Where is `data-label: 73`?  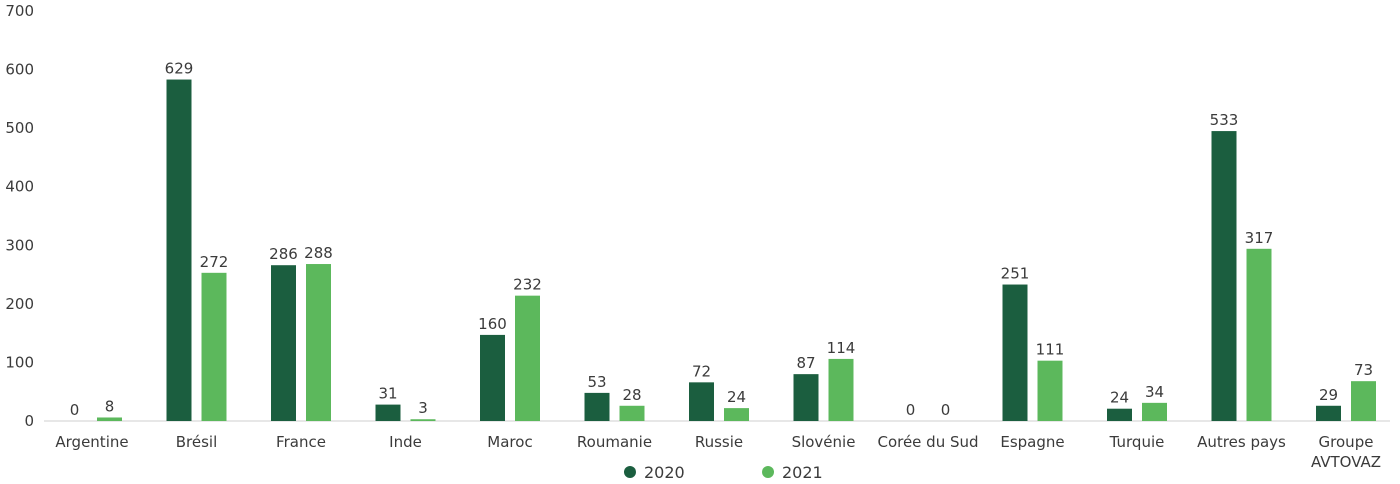 data-label: 73 is located at coordinates (1363, 370).